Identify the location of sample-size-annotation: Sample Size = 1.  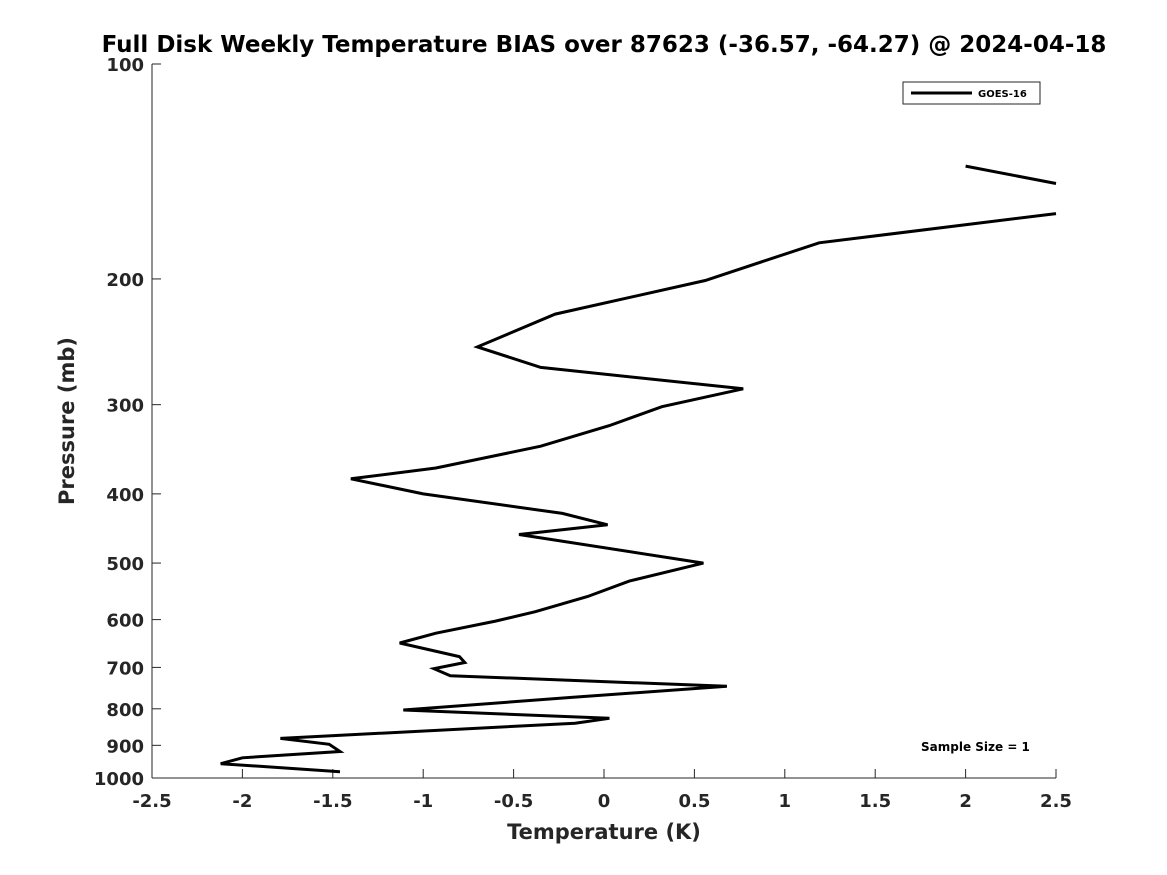
(975, 747).